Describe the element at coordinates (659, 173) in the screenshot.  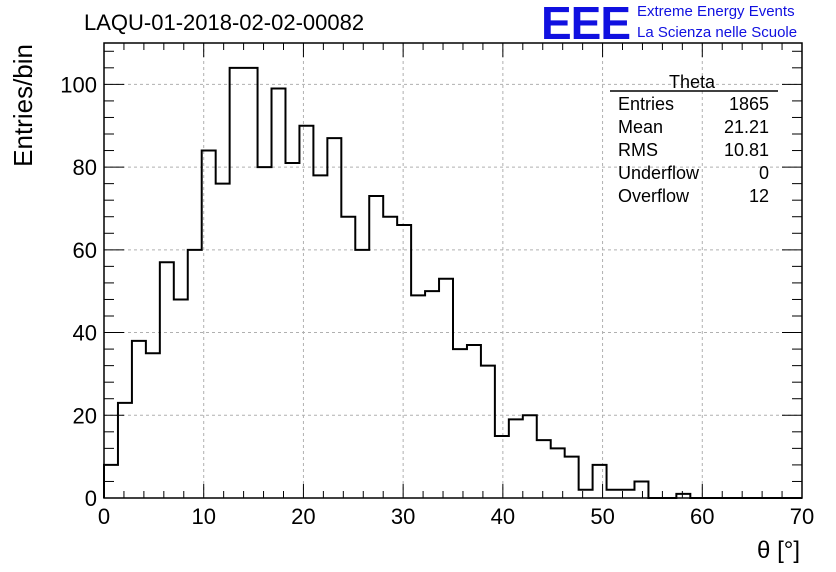
I see `stats-label: Underflow` at that location.